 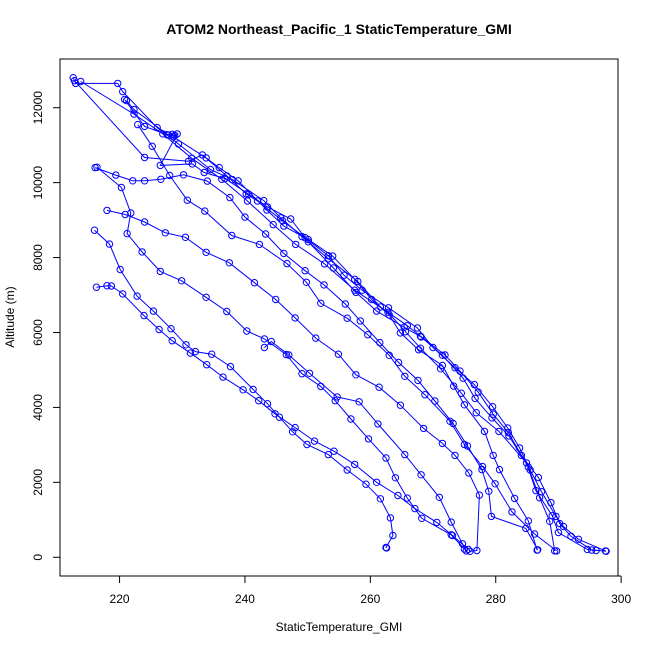 I want to click on x-tick-label: 260, so click(x=370, y=599).